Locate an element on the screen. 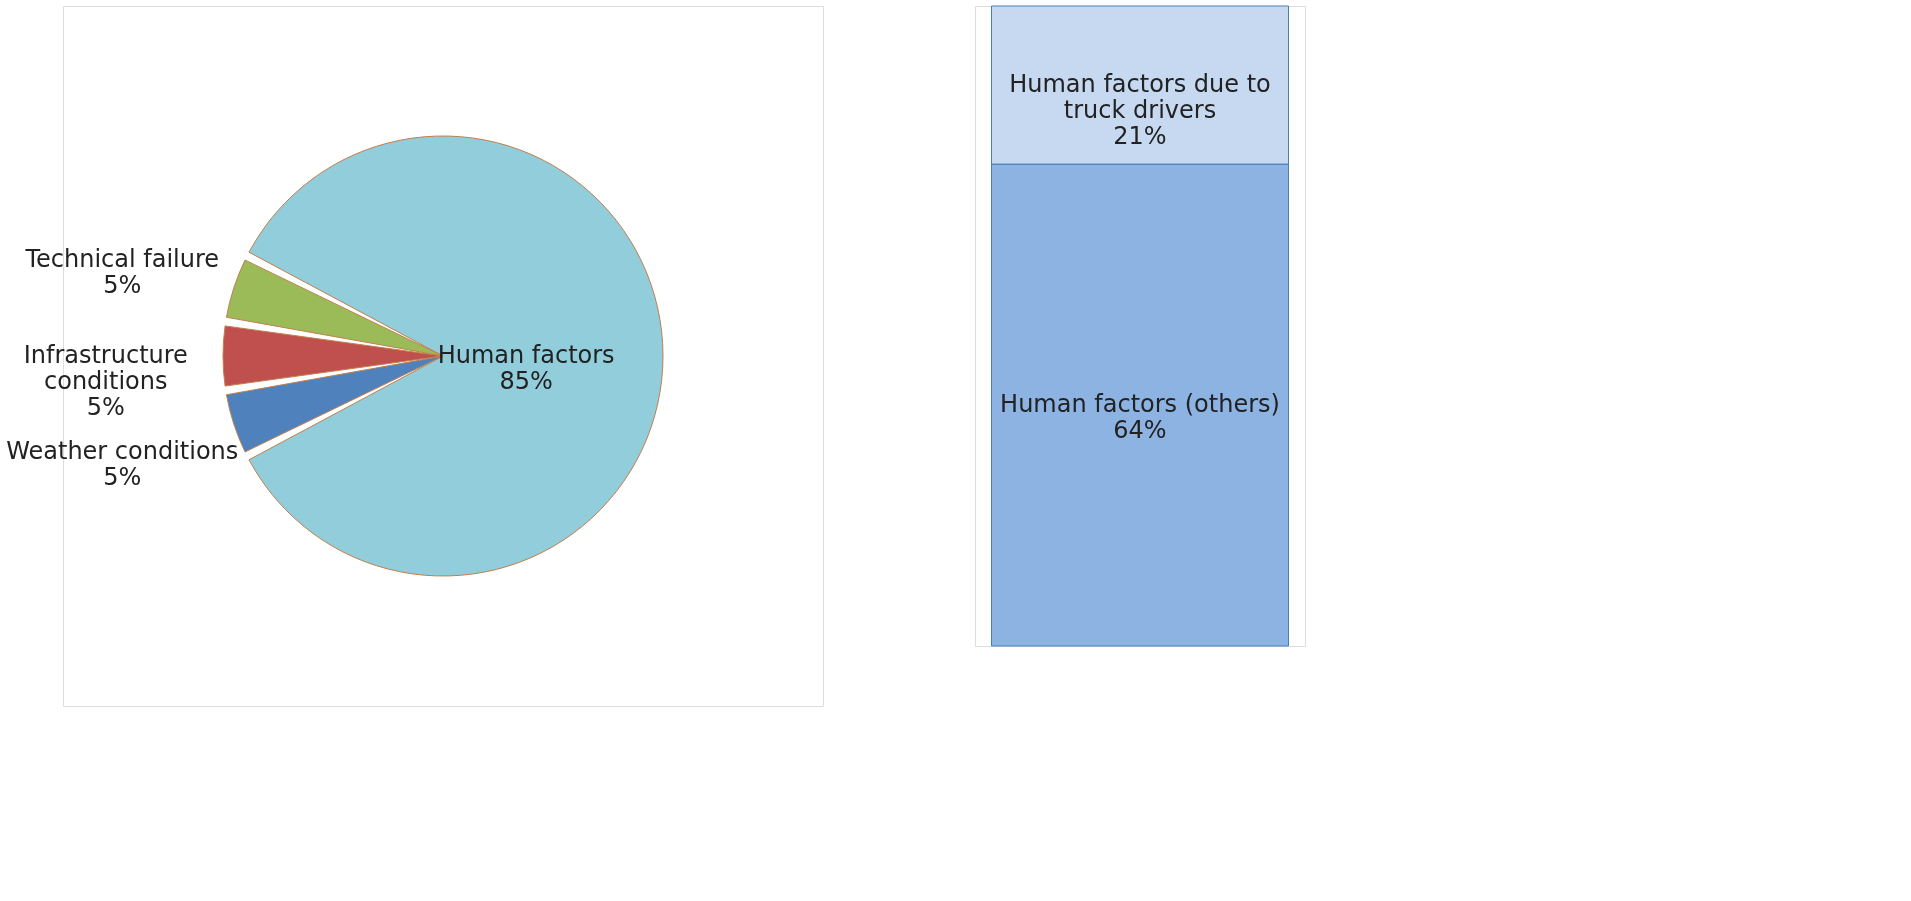 The width and height of the screenshot is (1911, 901). slice-label: Technical failure is located at coordinates (122, 259).